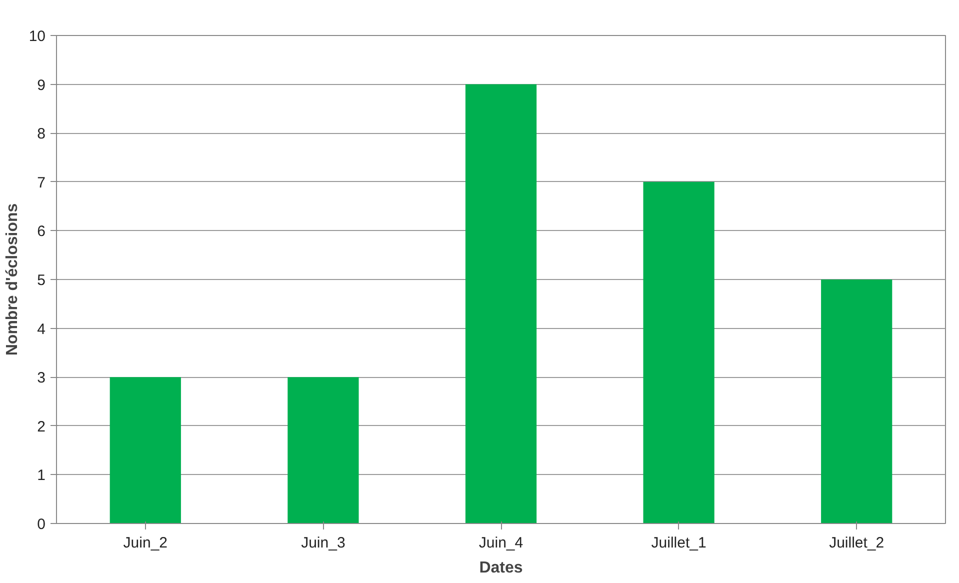  What do you see at coordinates (145, 543) in the screenshot?
I see `x-tick-label: Juin_2` at bounding box center [145, 543].